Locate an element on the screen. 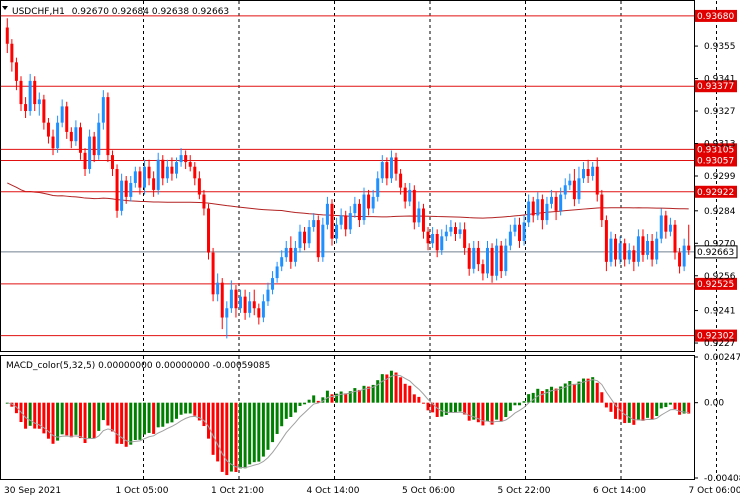  moving-average is located at coordinates (348, 200).